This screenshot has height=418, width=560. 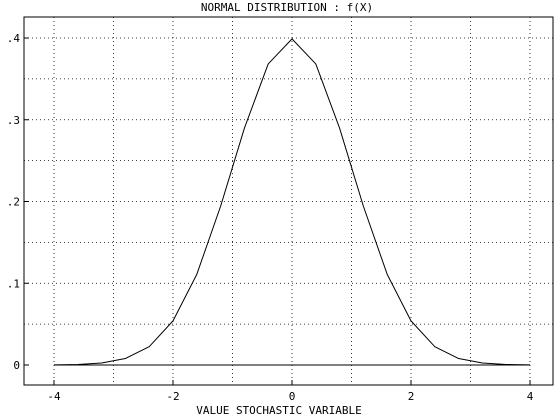 What do you see at coordinates (287, 7) in the screenshot?
I see `chart-title: NORMAL DISTRIBUTION : f(X)` at bounding box center [287, 7].